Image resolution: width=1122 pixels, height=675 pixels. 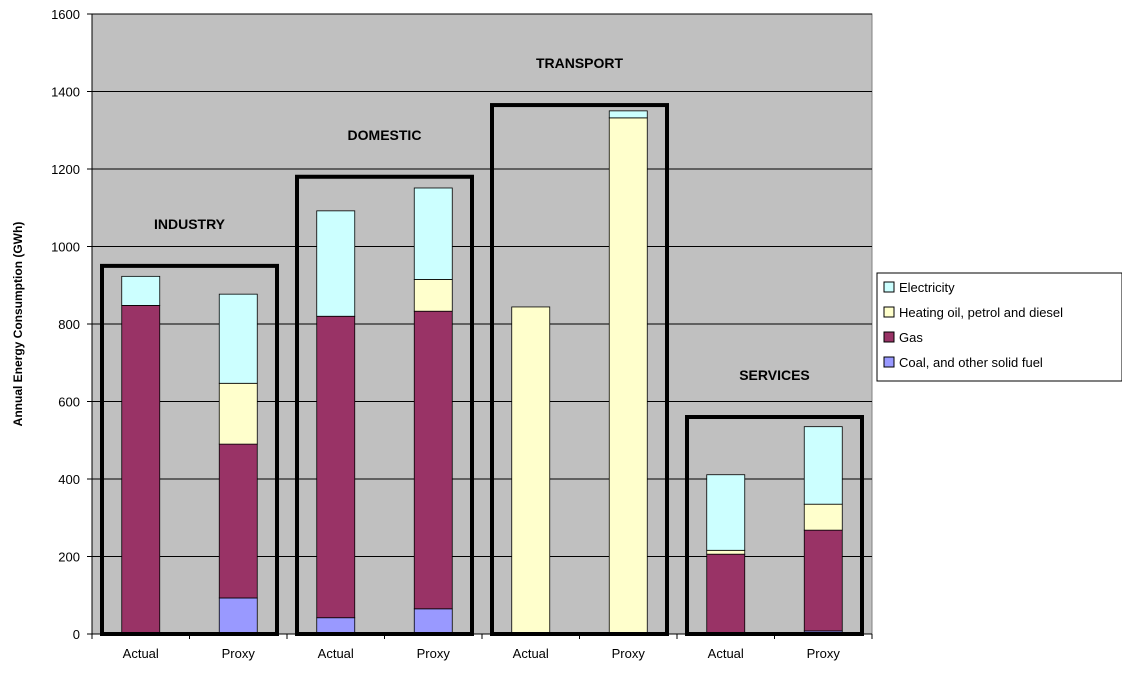 I want to click on legend, so click(x=999, y=327).